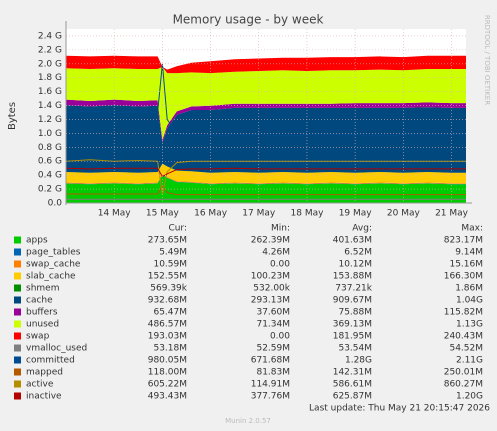  I want to click on legend-stat: 4.26M, so click(276, 253).